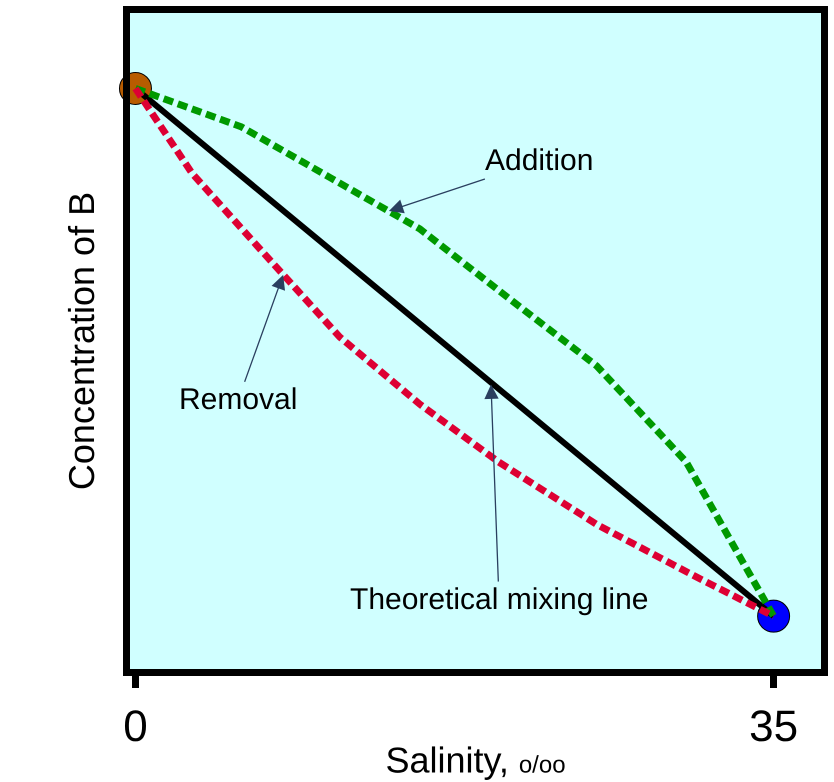 This screenshot has width=834, height=782. What do you see at coordinates (135, 726) in the screenshot?
I see `x-tick-label: 0` at bounding box center [135, 726].